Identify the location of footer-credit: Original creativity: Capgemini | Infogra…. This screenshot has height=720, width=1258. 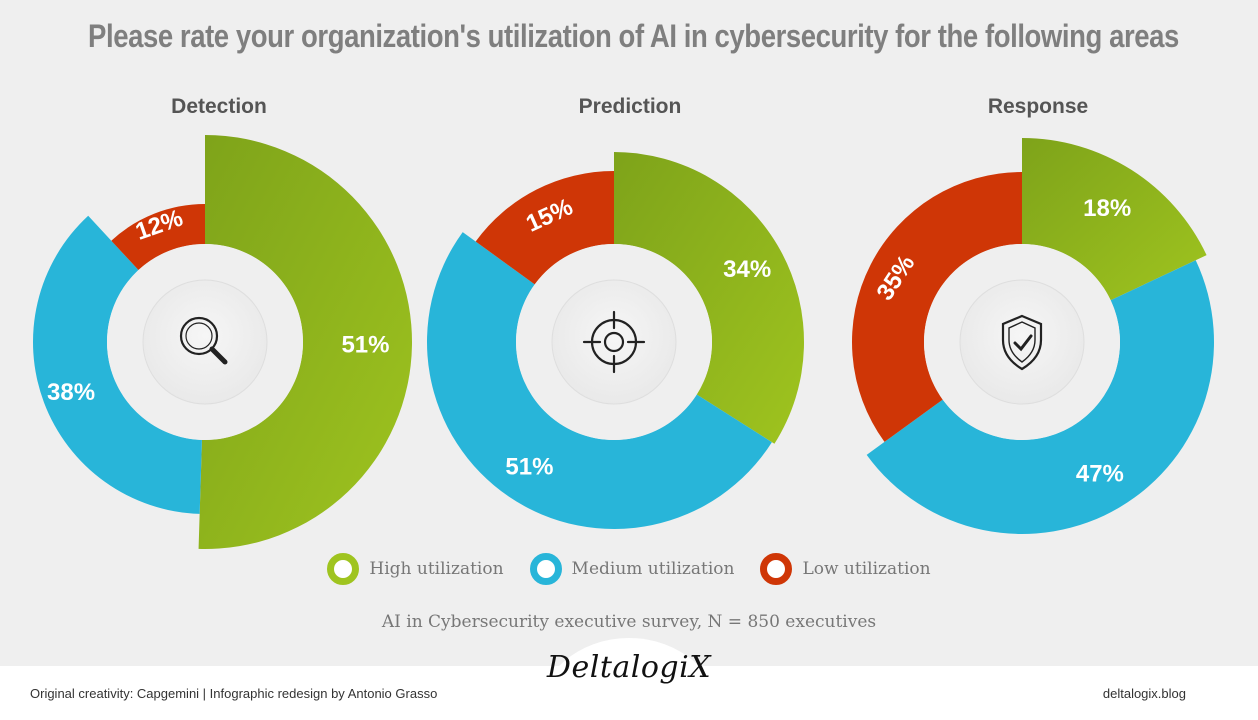
(234, 693).